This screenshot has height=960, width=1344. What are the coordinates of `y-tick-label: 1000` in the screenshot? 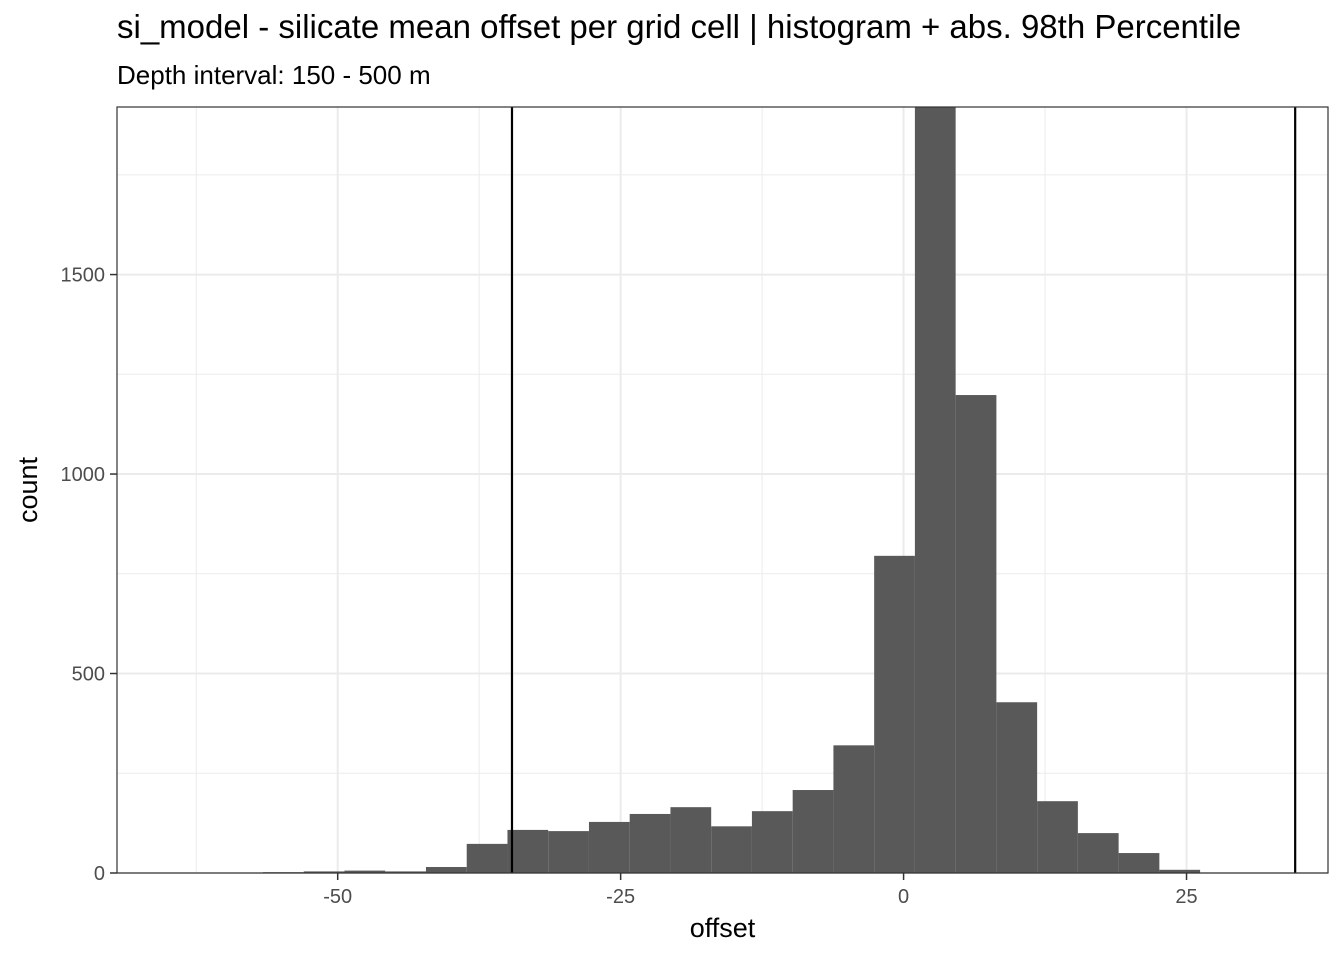 It's located at (83, 475).